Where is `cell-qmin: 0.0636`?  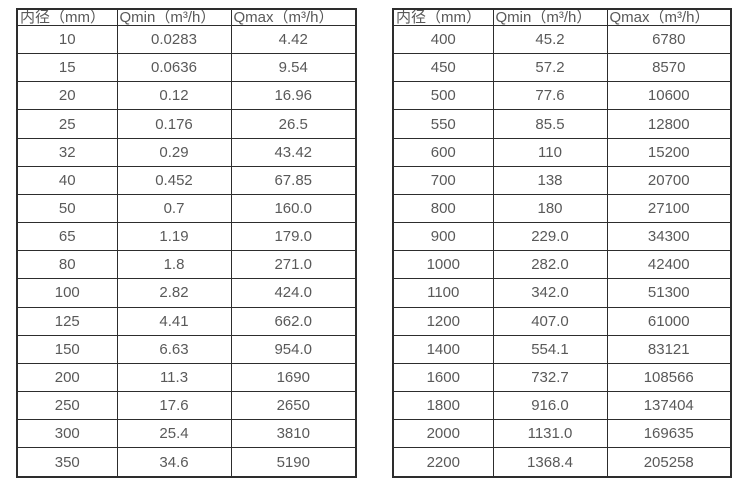 cell-qmin: 0.0636 is located at coordinates (174, 68).